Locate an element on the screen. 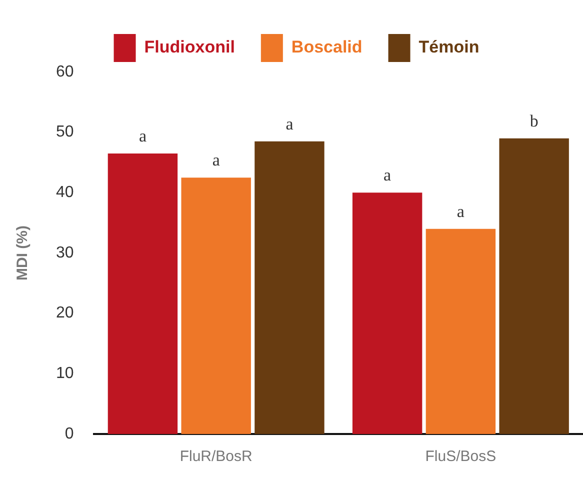 This screenshot has width=583, height=490. y-tick-label: 30 is located at coordinates (65, 253).